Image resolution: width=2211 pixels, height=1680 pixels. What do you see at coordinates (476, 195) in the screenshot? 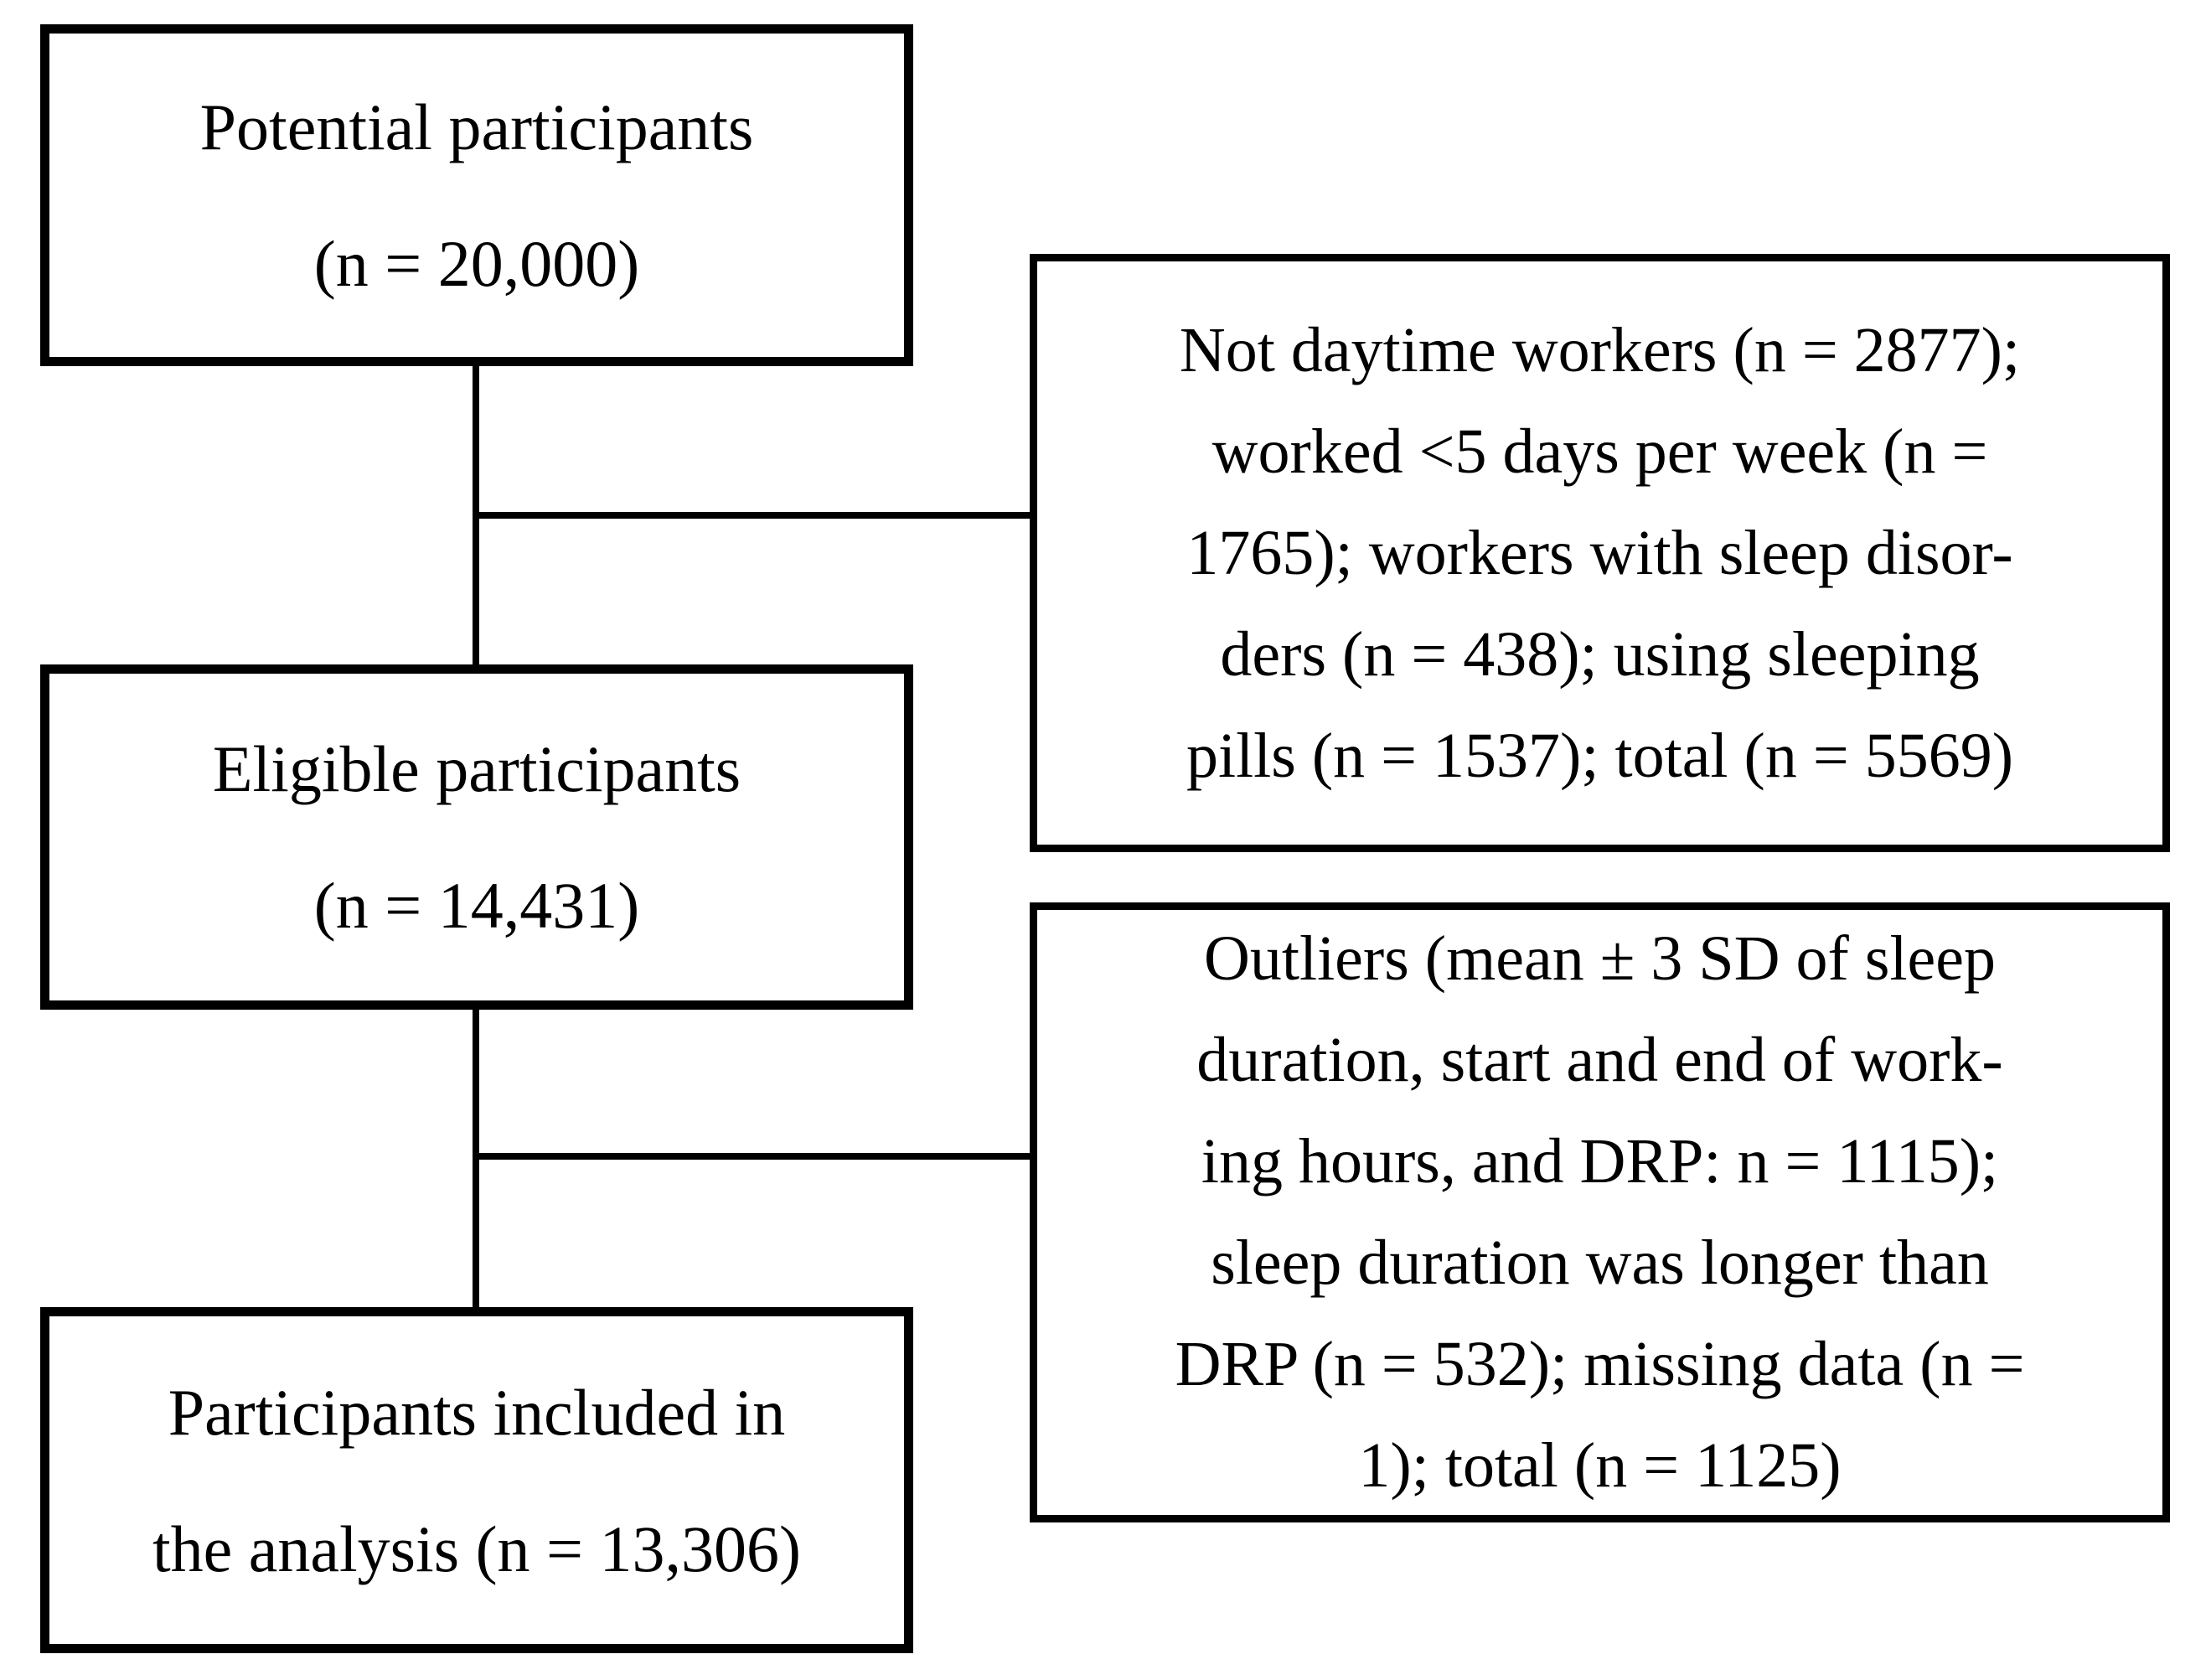
I see `box-potential-participants: Potential participants (n = 20,000)` at bounding box center [476, 195].